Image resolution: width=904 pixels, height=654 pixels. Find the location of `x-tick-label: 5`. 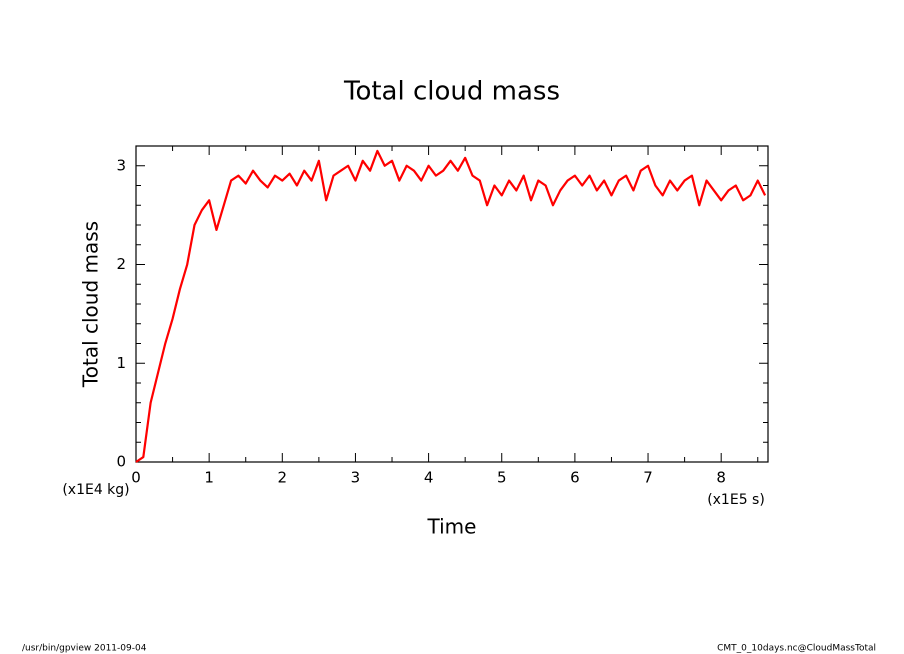

x-tick-label: 5 is located at coordinates (502, 478).